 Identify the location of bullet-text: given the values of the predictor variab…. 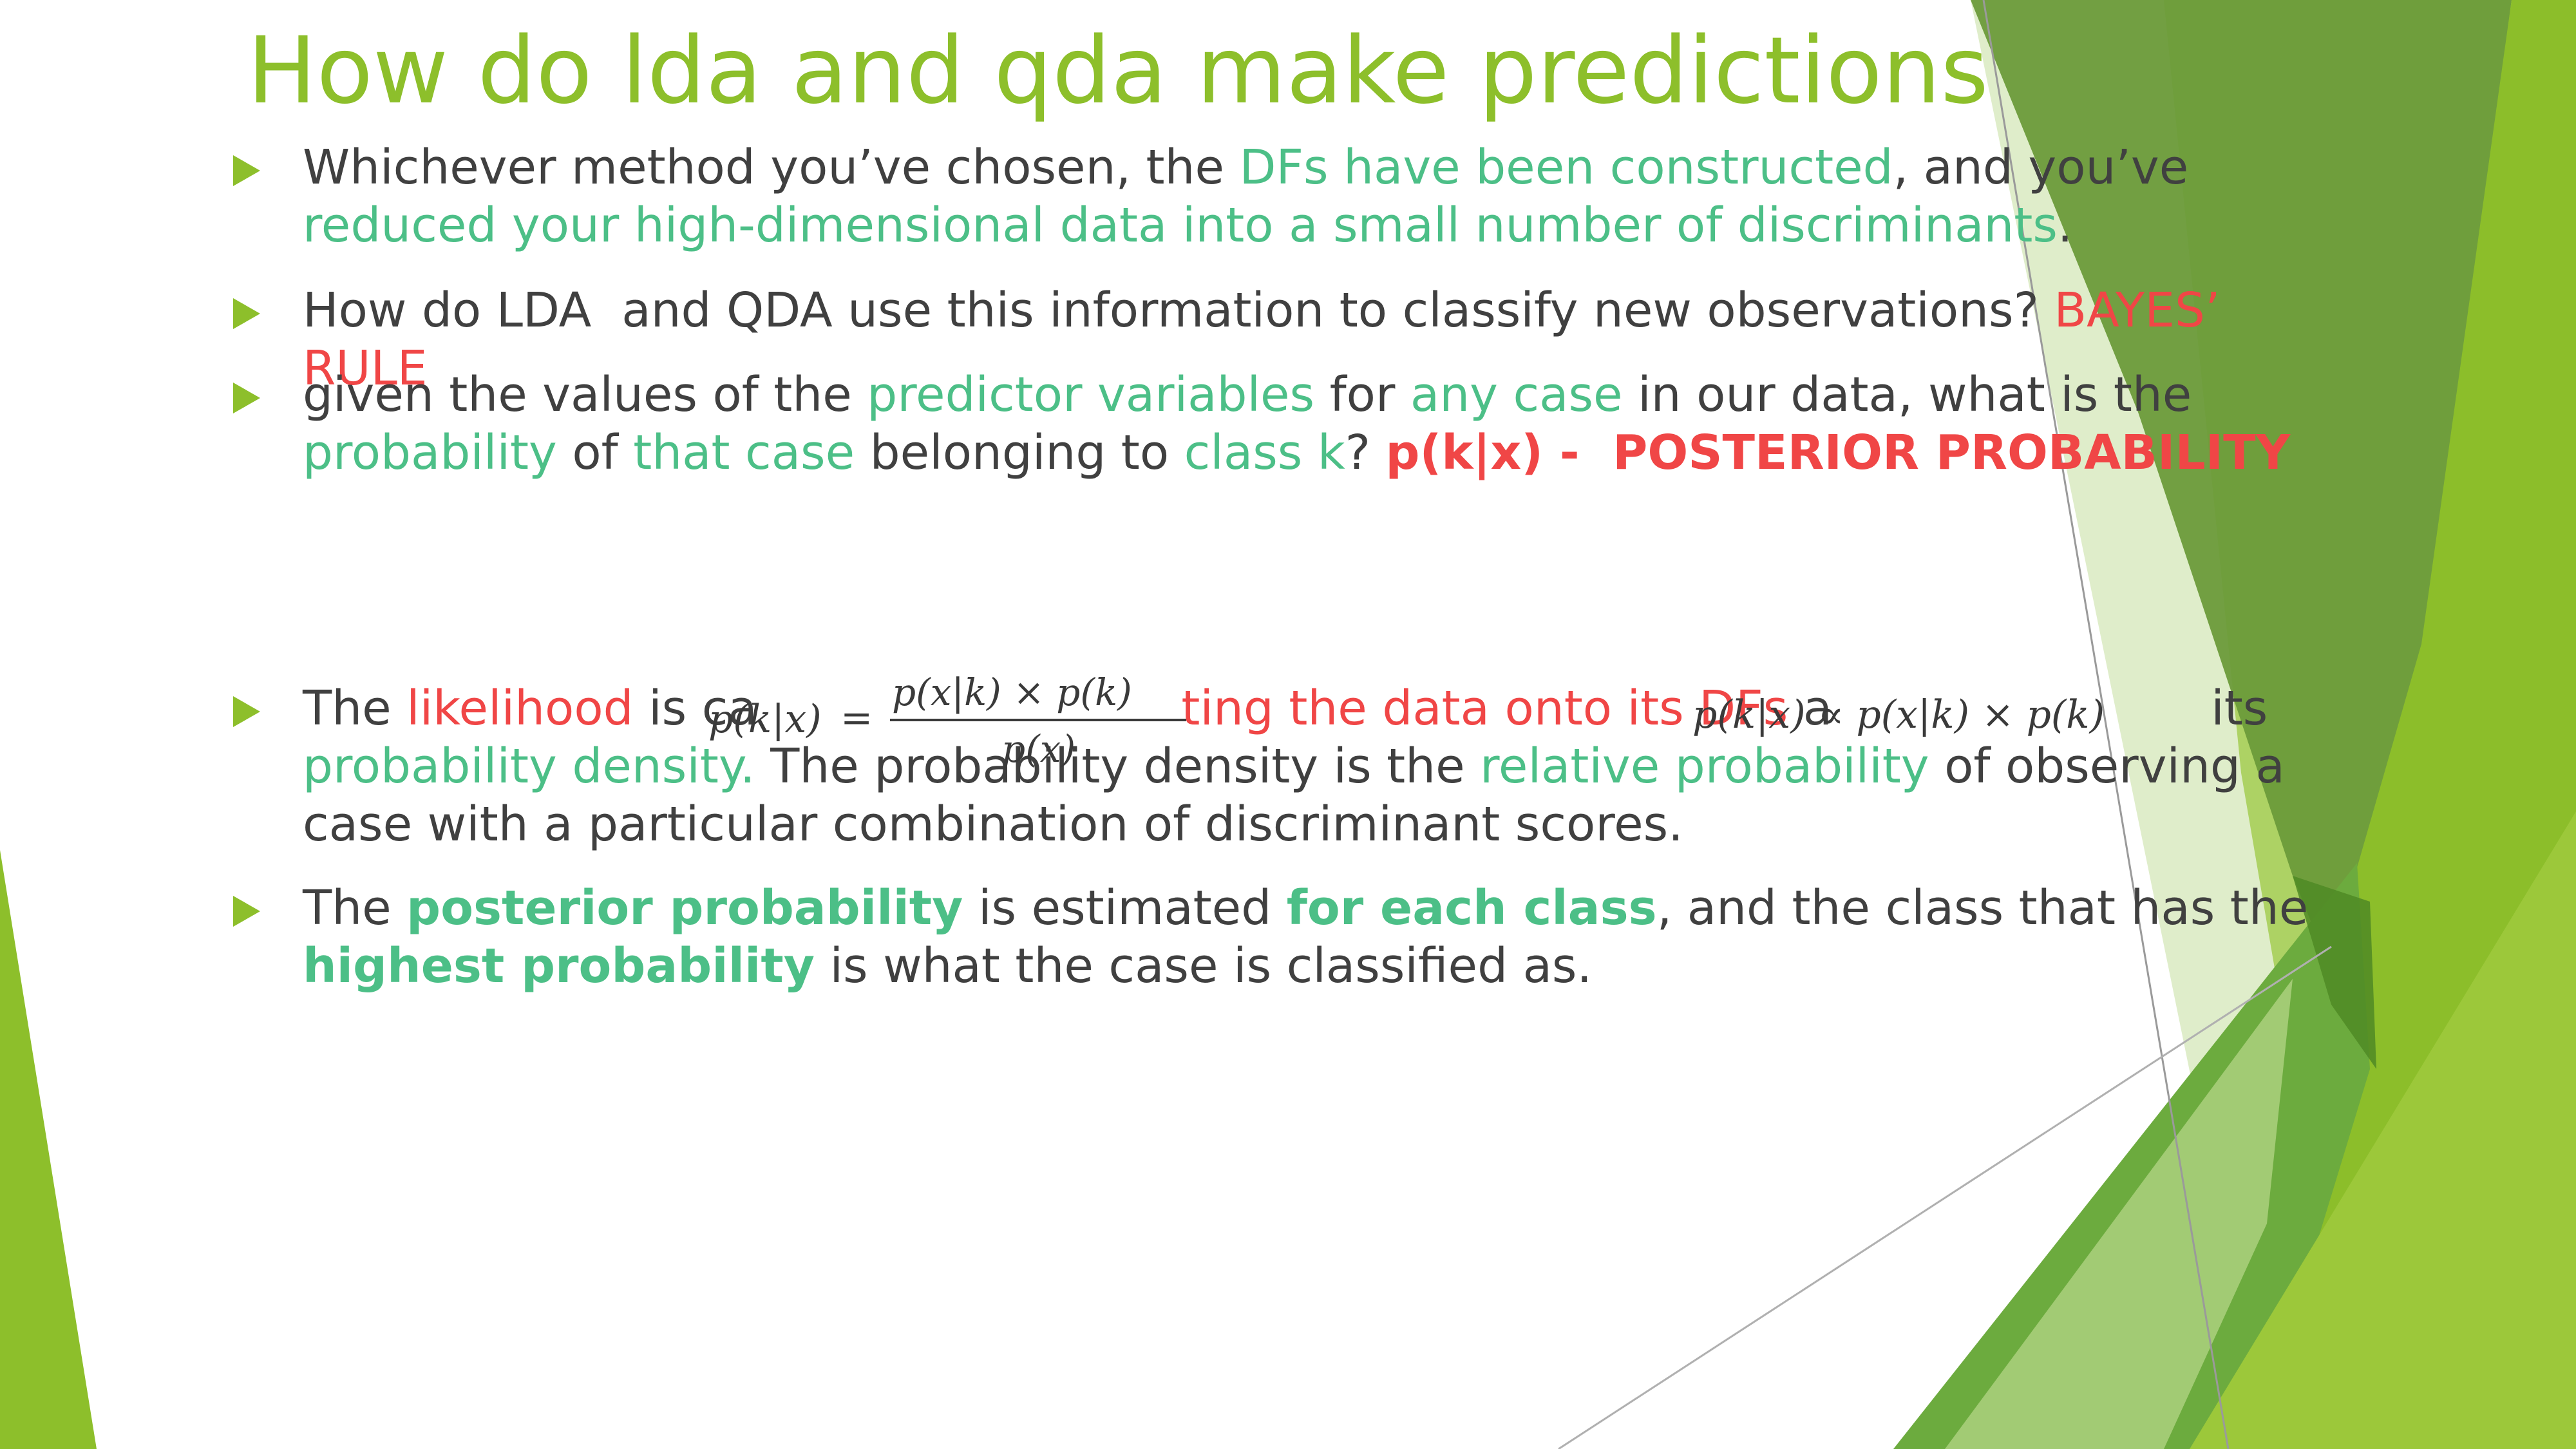
(1320, 424).